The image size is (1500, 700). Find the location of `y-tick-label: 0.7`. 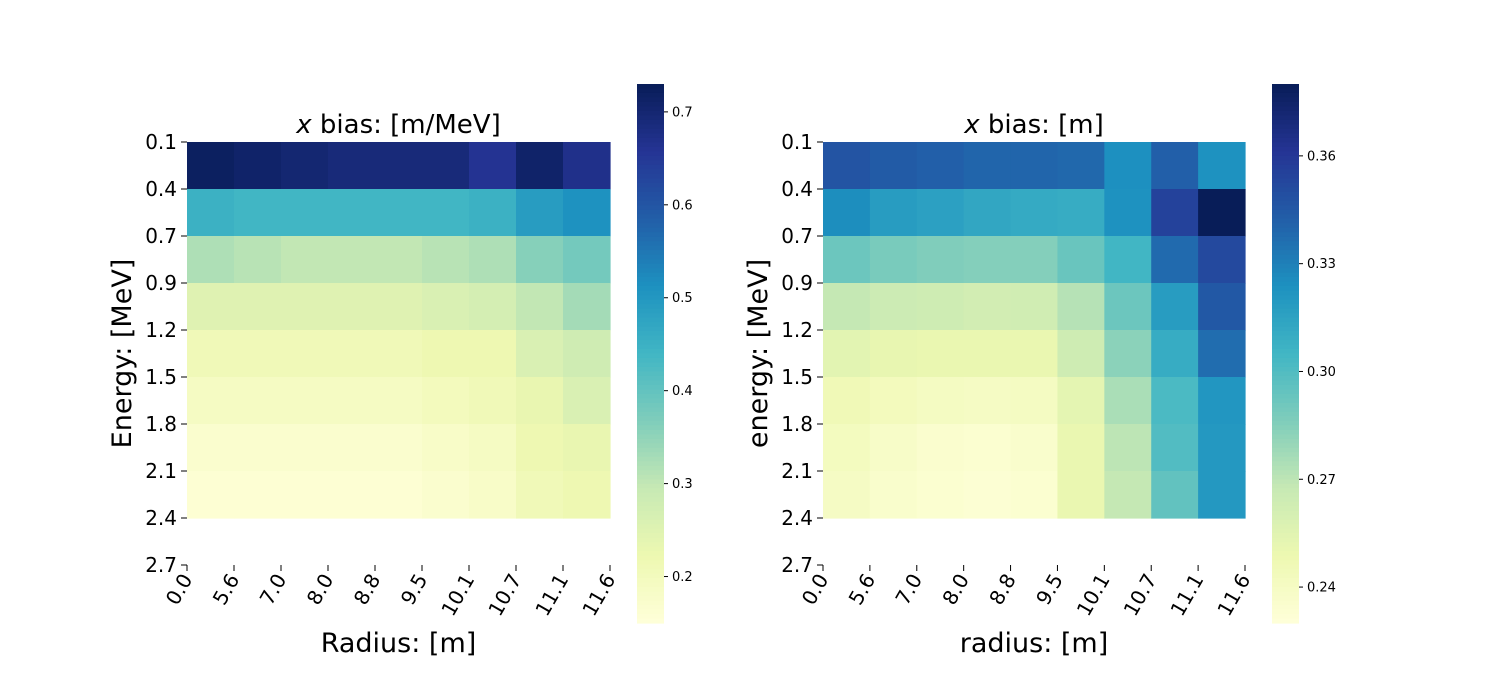

y-tick-label: 0.7 is located at coordinates (797, 236).